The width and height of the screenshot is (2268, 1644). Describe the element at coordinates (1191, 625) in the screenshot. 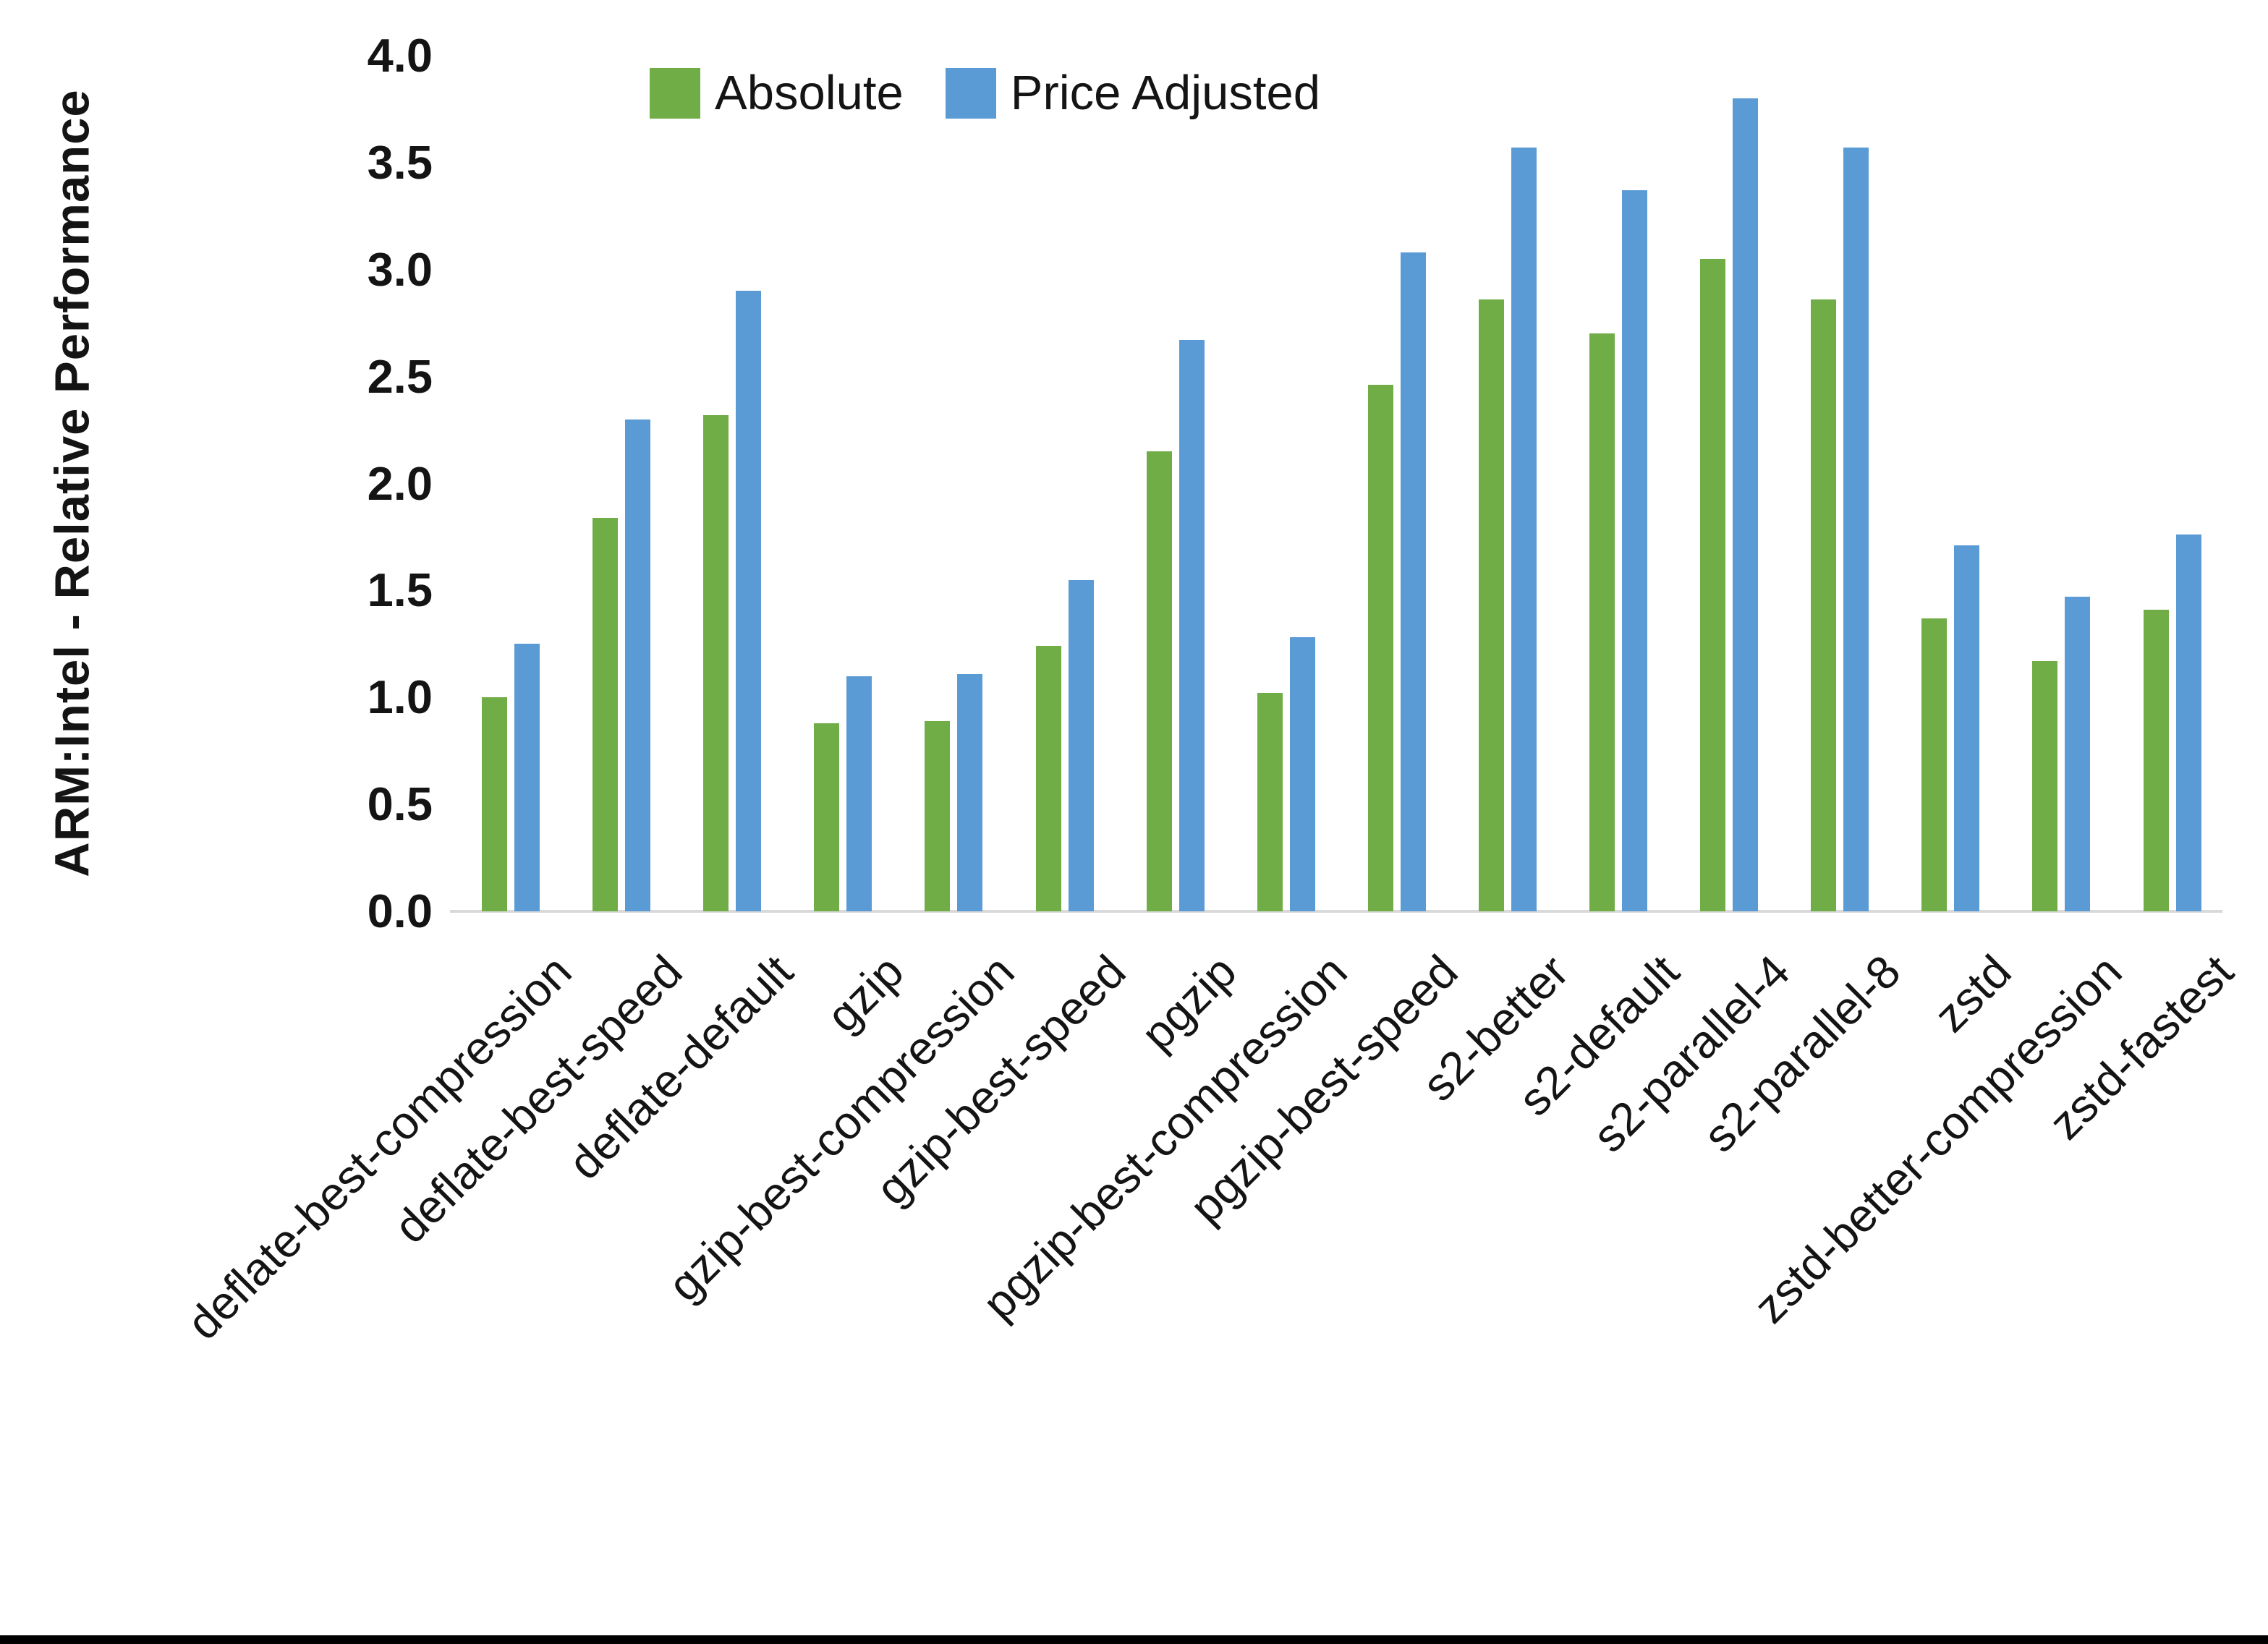

I see `bar-price-adjusted-pgzip` at that location.